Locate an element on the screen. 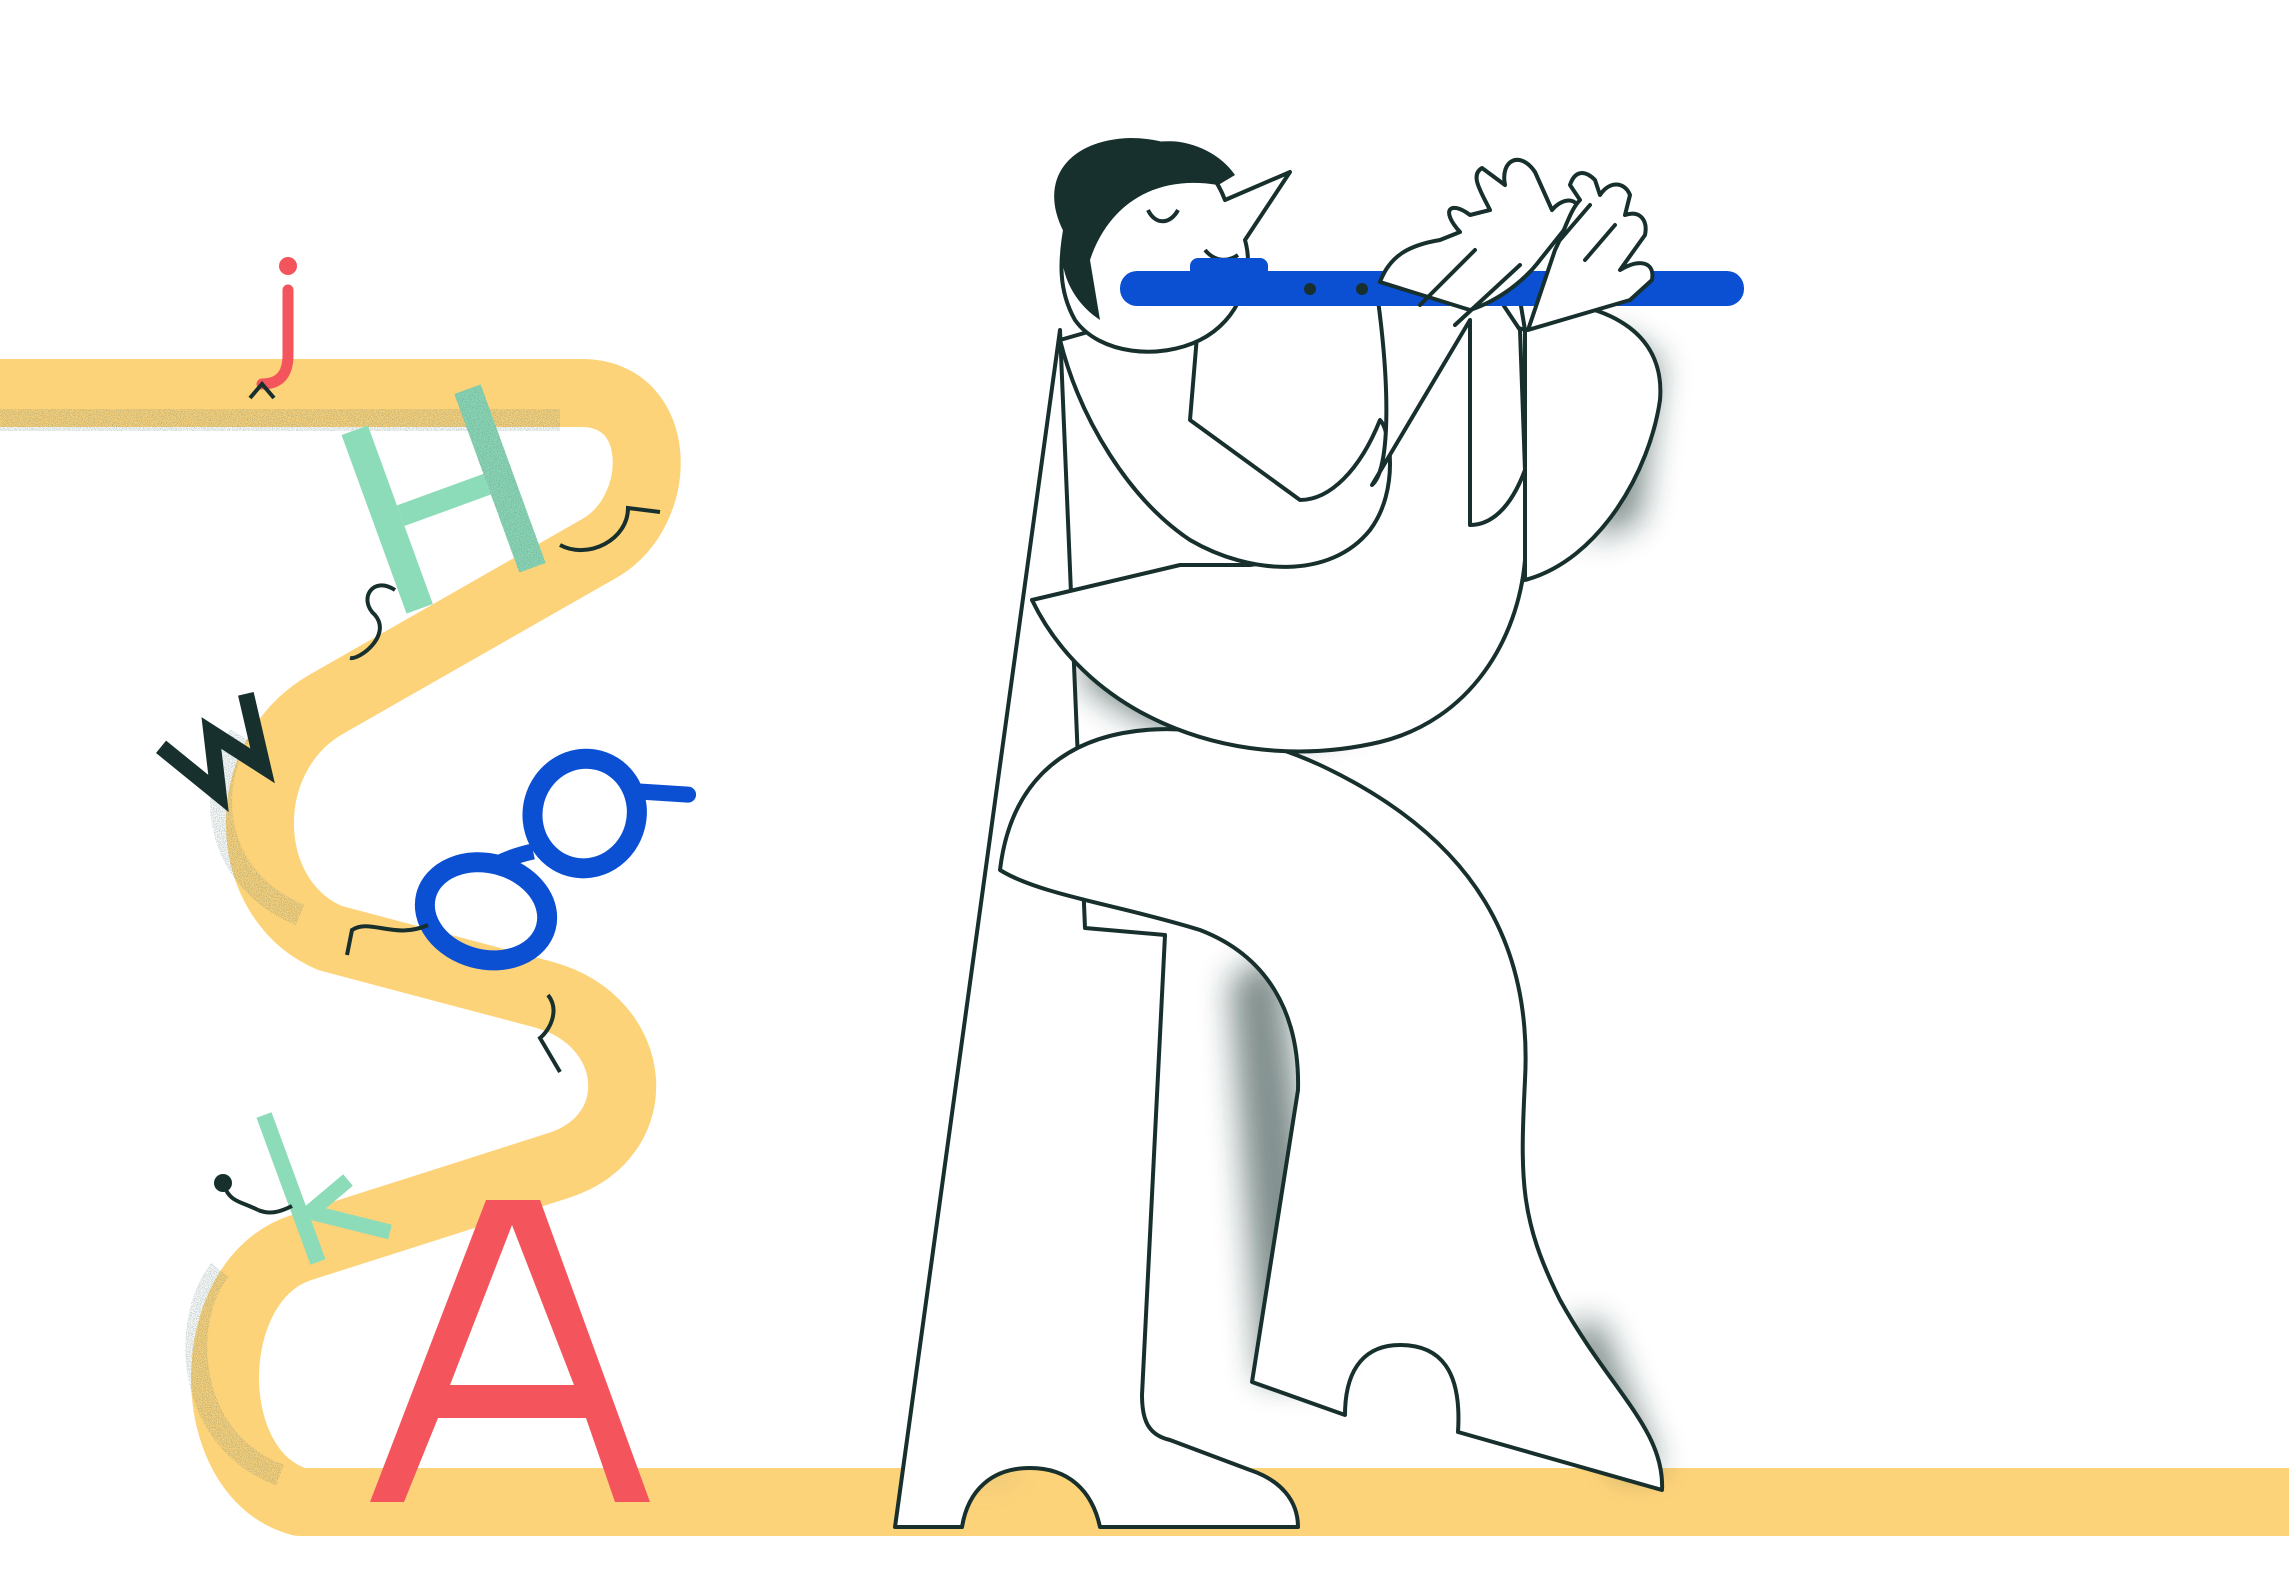 This screenshot has height=1578, width=2289. letter-j-stem is located at coordinates (275, 337).